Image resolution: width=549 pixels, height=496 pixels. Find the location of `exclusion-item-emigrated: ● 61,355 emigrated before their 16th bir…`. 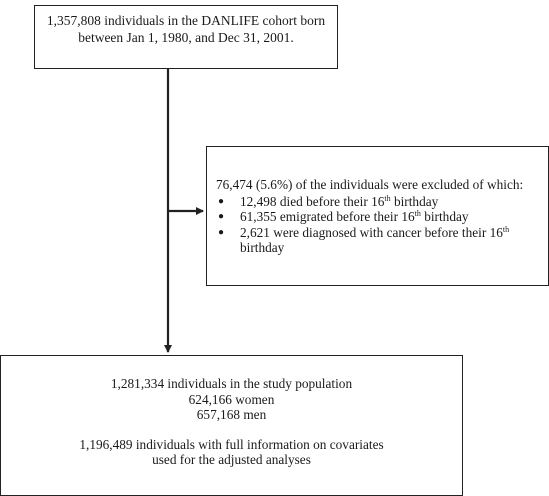

exclusion-item-emigrated: ● 61,355 emigrated before their 16th bir… is located at coordinates (343, 216).